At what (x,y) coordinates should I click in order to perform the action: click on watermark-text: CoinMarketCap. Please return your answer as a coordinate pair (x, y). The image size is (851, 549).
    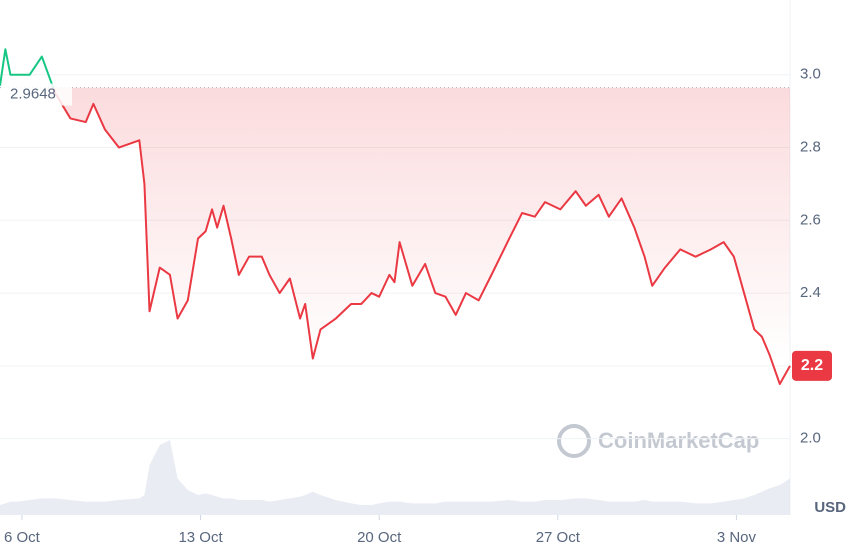
    Looking at the image, I should click on (678, 440).